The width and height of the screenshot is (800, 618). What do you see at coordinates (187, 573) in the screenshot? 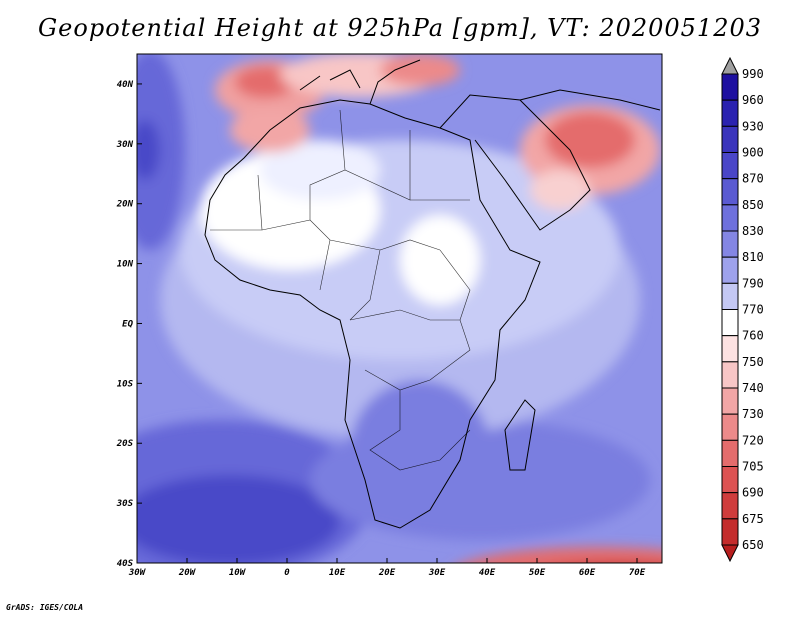
I see `x-tick-label: 20W` at bounding box center [187, 573].